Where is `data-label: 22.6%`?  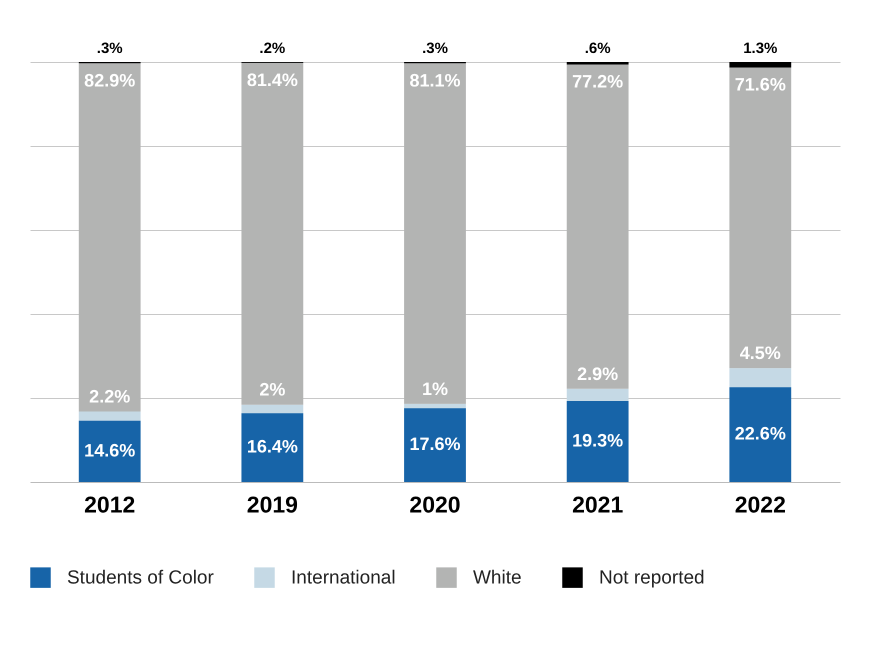 data-label: 22.6% is located at coordinates (760, 434).